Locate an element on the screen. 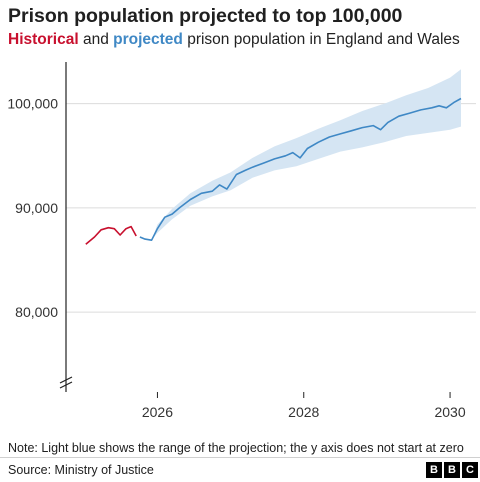  historical-series-line is located at coordinates (111, 235).